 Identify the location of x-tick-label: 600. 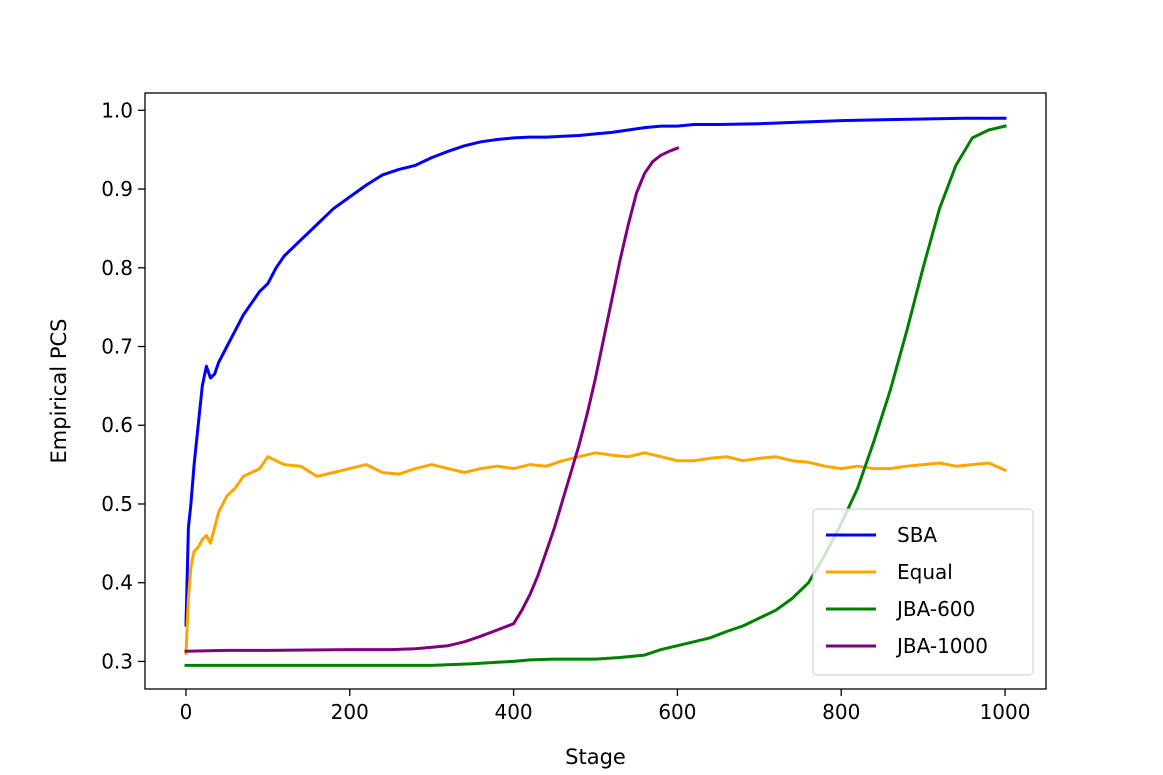
(677, 712).